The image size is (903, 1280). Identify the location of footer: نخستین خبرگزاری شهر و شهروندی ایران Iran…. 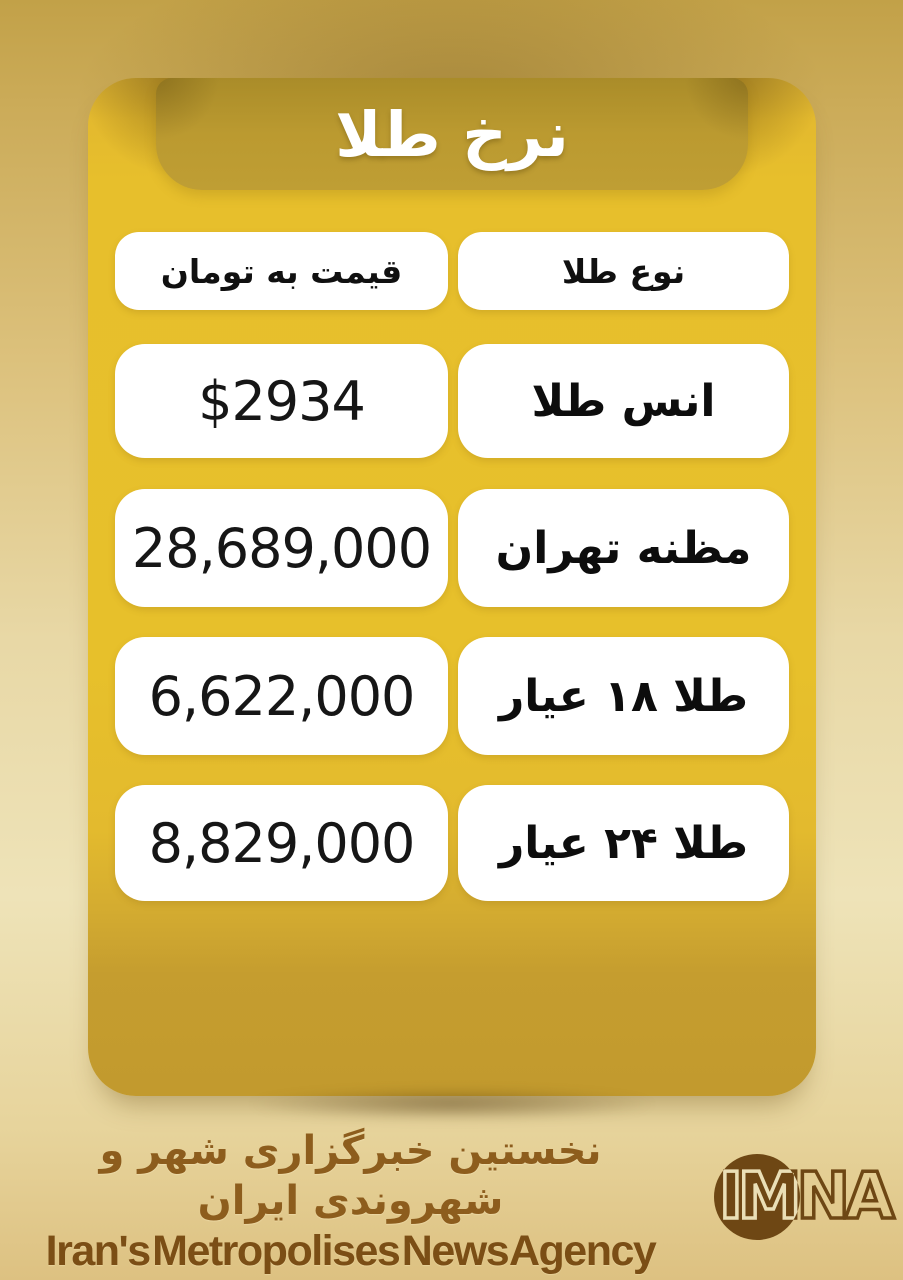
(451, 1201).